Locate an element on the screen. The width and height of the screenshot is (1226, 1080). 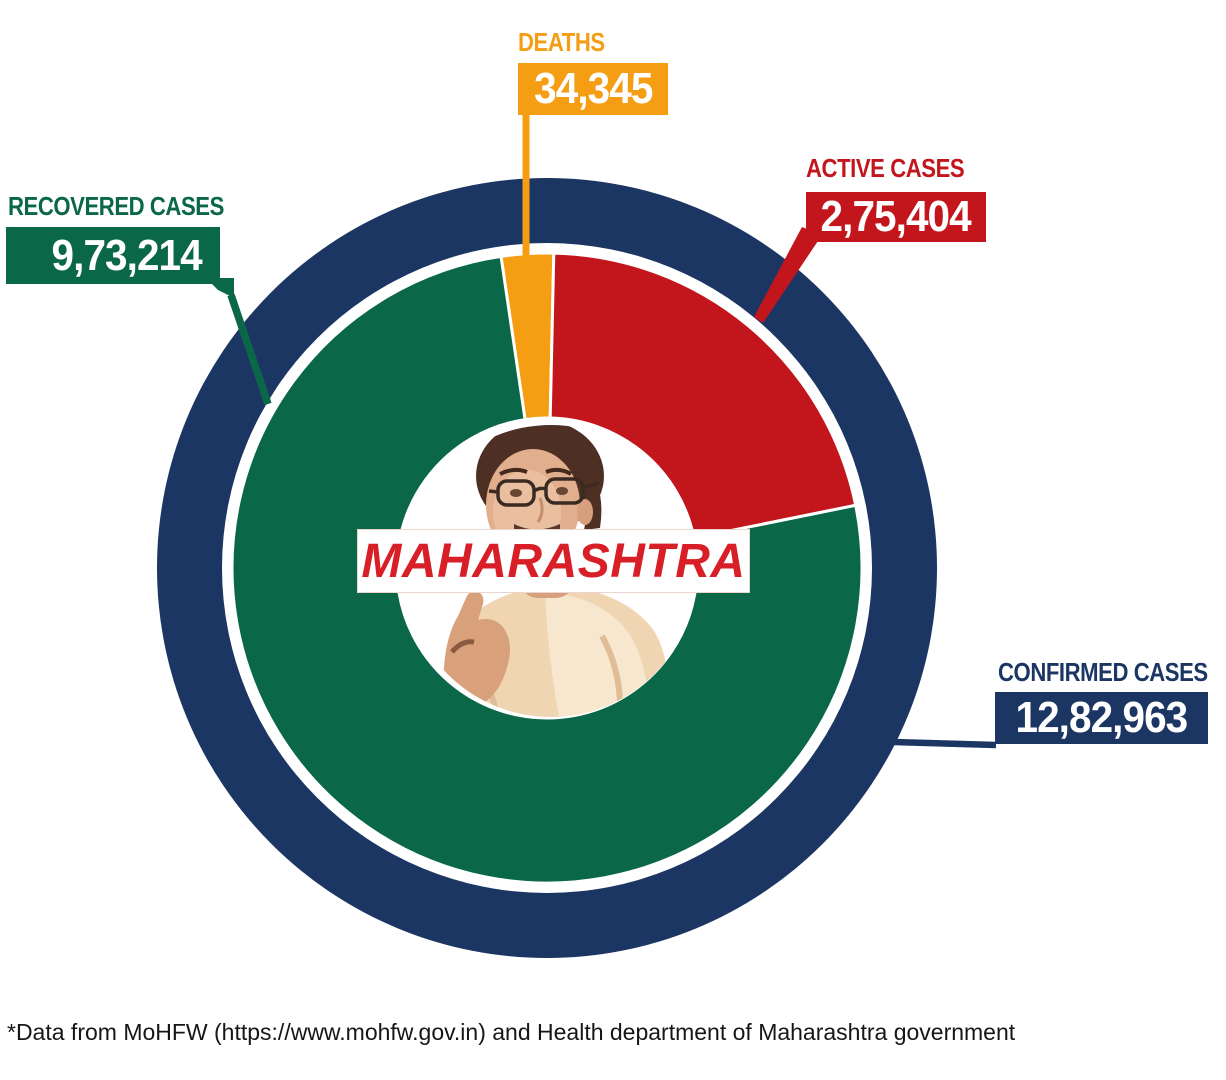
person-portrait is located at coordinates (554, 571).